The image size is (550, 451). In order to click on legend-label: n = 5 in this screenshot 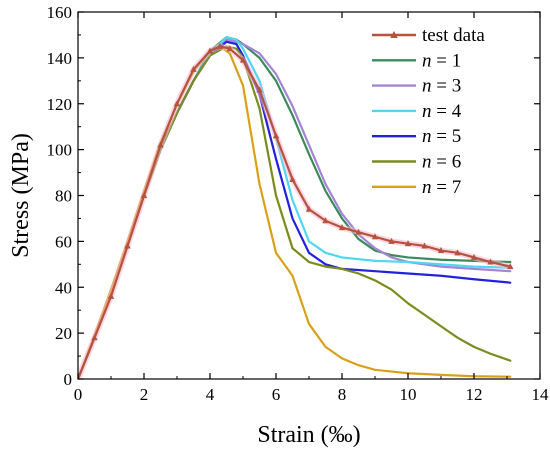, I will do `click(441, 136)`.